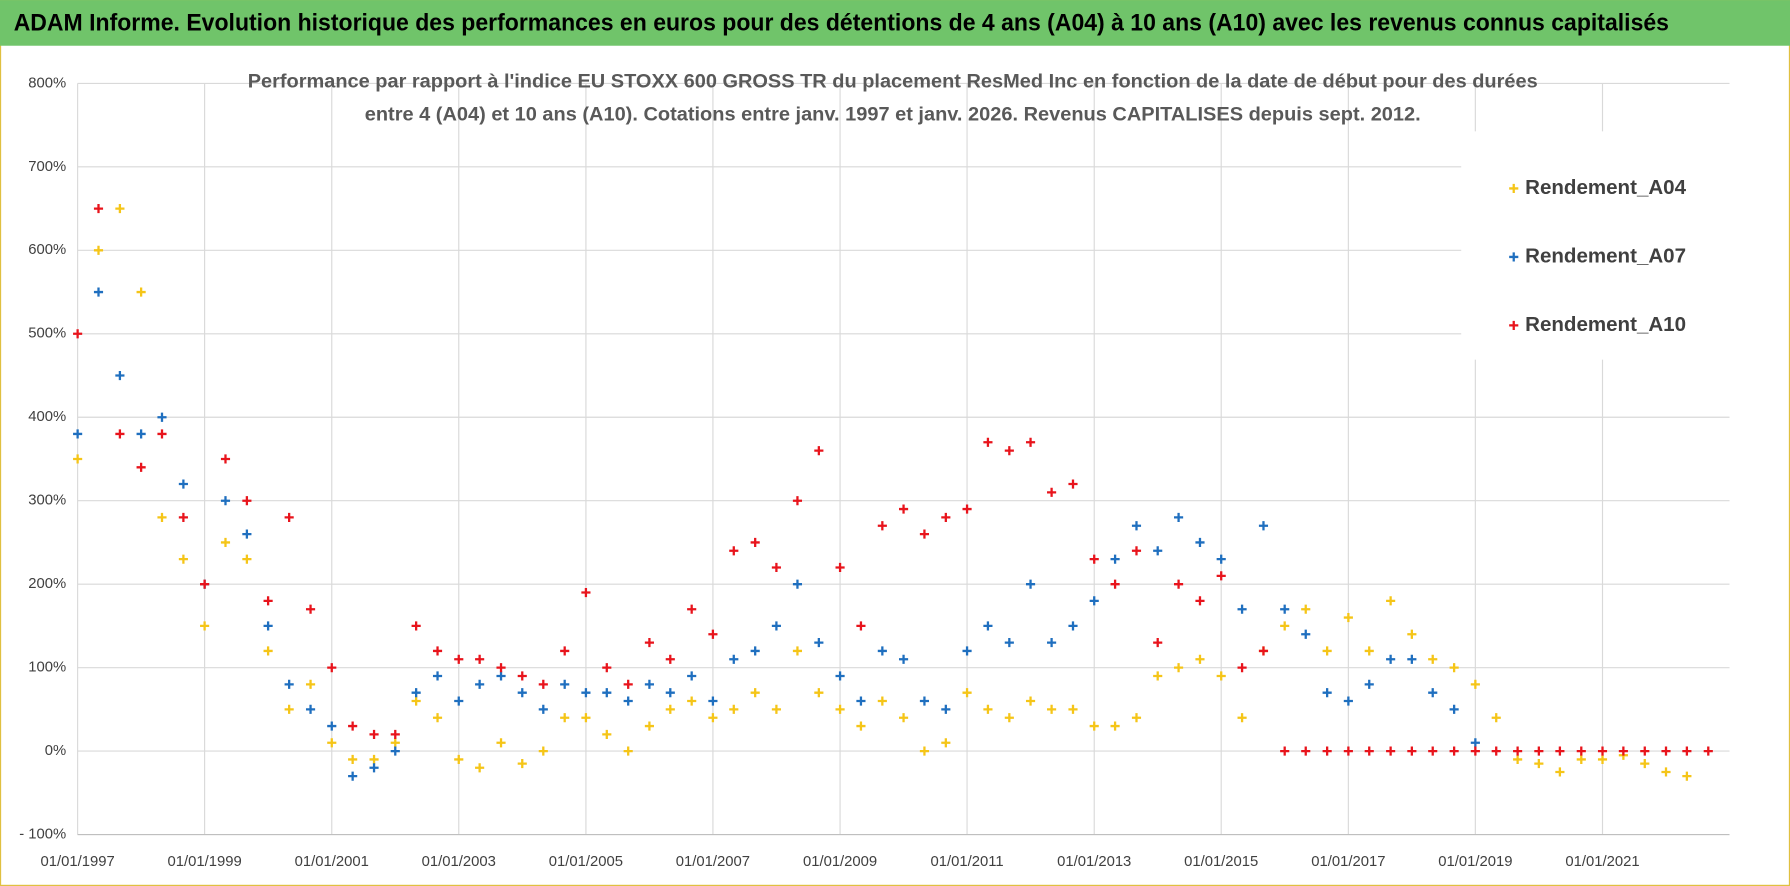 This screenshot has width=1790, height=886. I want to click on x-tick-label: 01/01/2017, so click(1348, 862).